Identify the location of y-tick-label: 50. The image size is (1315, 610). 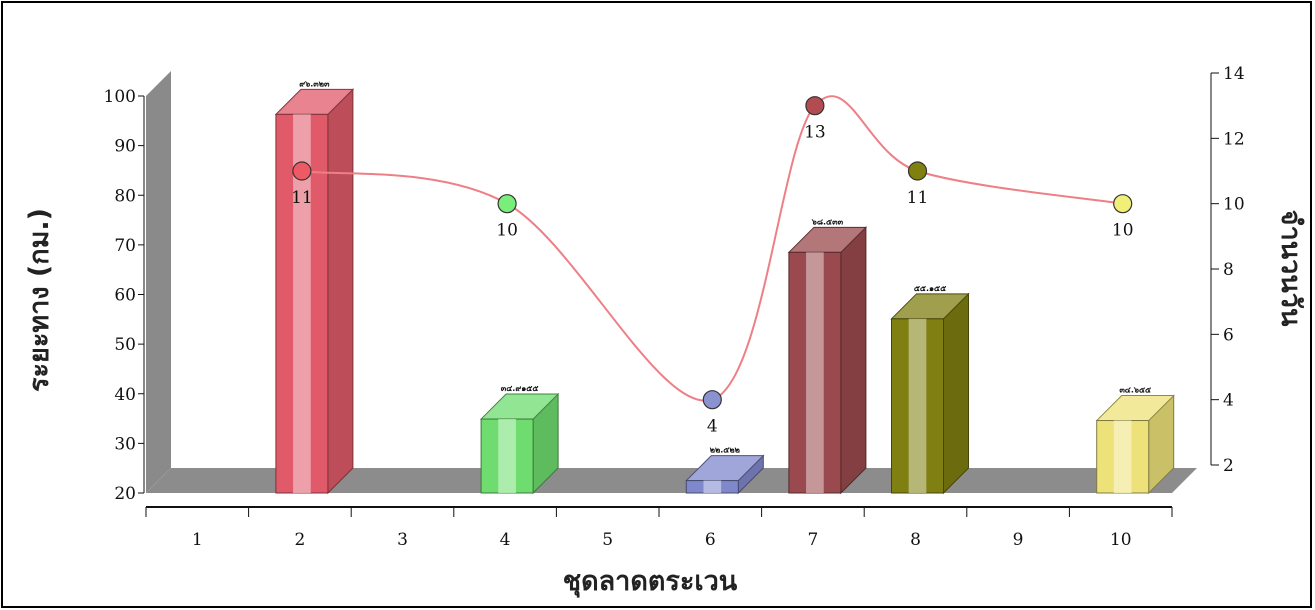
(125, 345).